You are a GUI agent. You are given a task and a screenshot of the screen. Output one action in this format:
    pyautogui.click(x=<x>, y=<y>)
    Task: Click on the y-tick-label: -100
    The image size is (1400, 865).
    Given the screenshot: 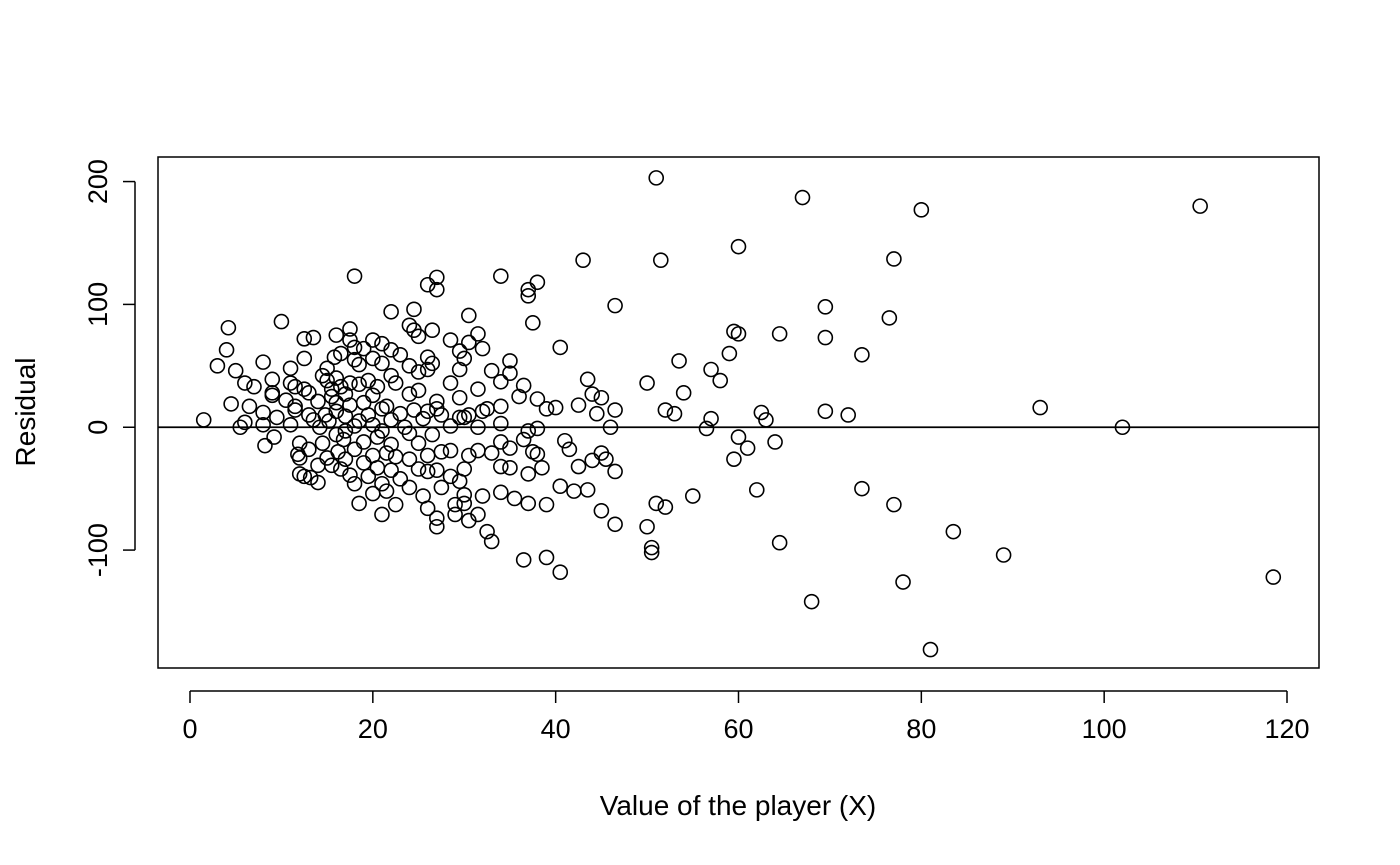 What is the action you would take?
    pyautogui.click(x=98, y=550)
    